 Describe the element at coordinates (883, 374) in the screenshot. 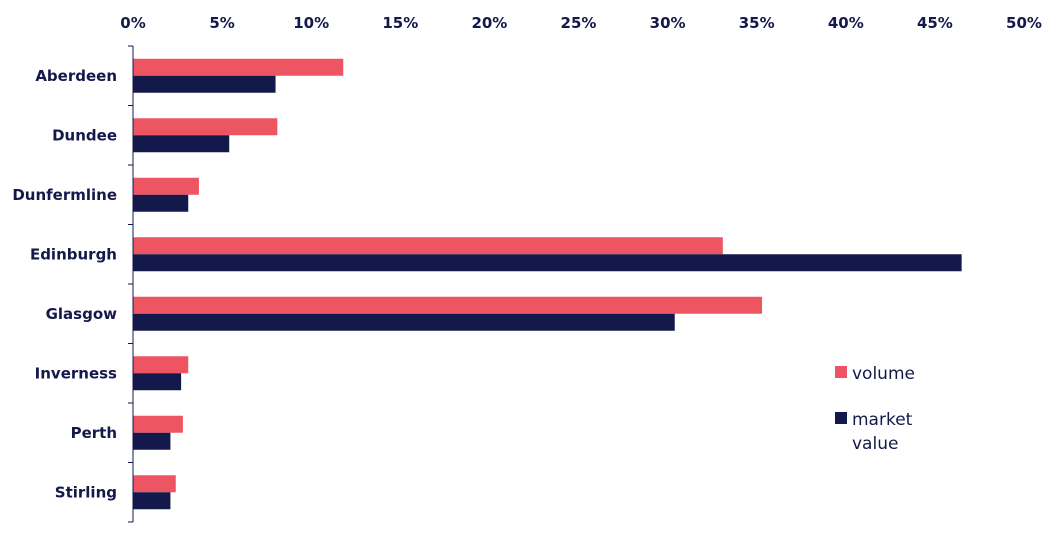

I see `legend-label: volume` at that location.